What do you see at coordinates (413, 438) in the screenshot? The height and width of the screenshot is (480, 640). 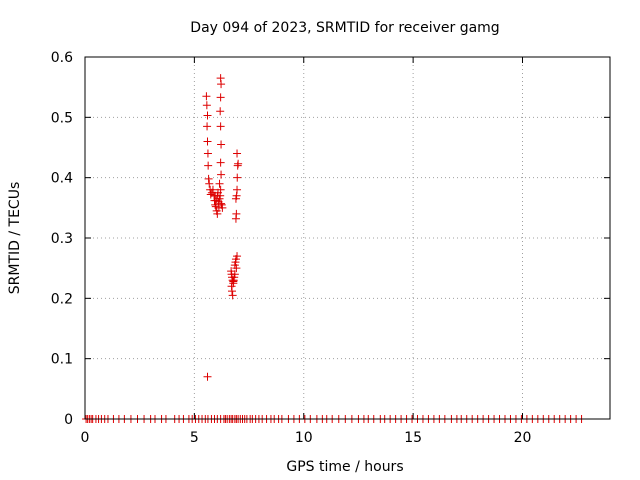 I see `x-tick-label: 15` at bounding box center [413, 438].